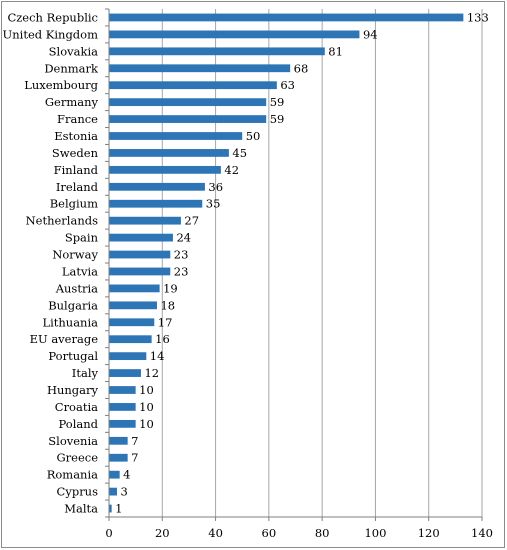 The width and height of the screenshot is (507, 550). Describe the element at coordinates (146, 424) in the screenshot. I see `data-label-24: 10` at that location.